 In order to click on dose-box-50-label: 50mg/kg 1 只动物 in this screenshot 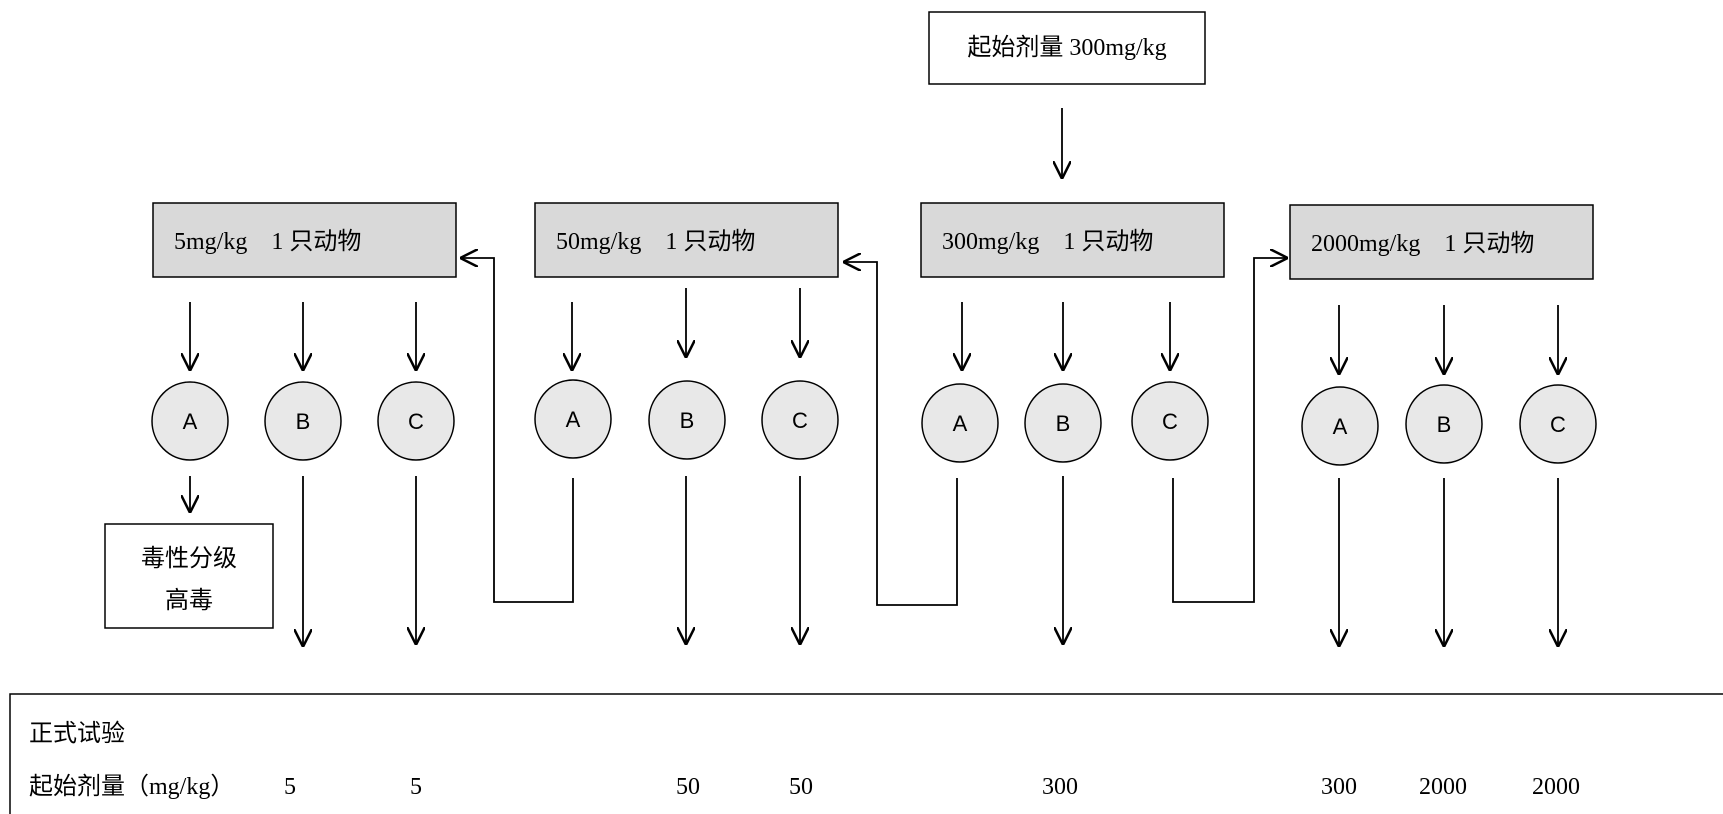, I will do `click(655, 241)`.